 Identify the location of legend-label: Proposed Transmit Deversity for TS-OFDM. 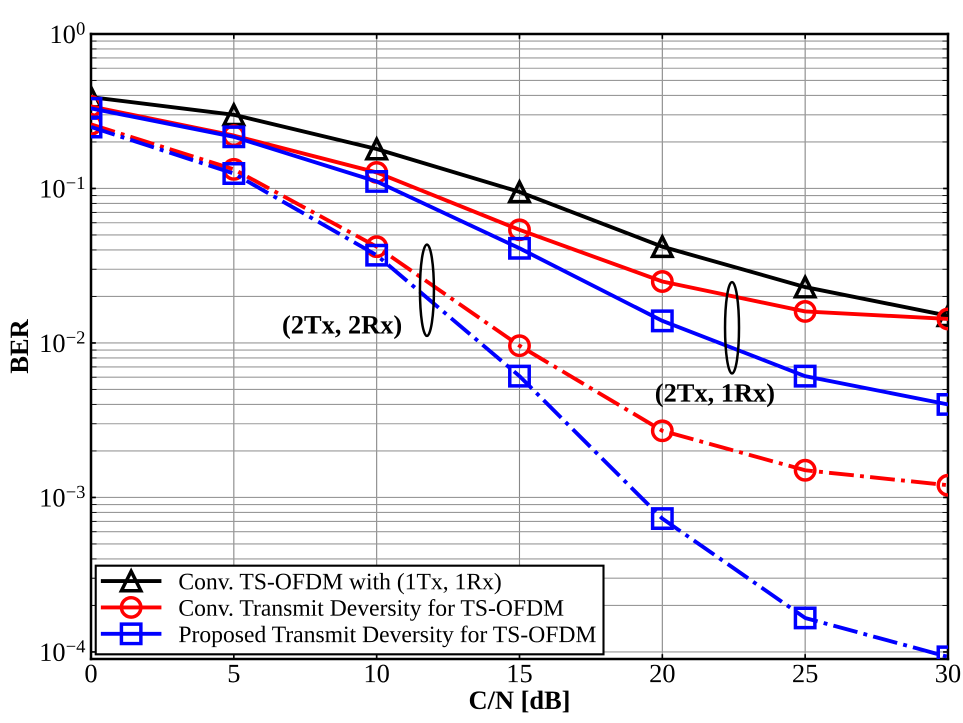
(387, 636).